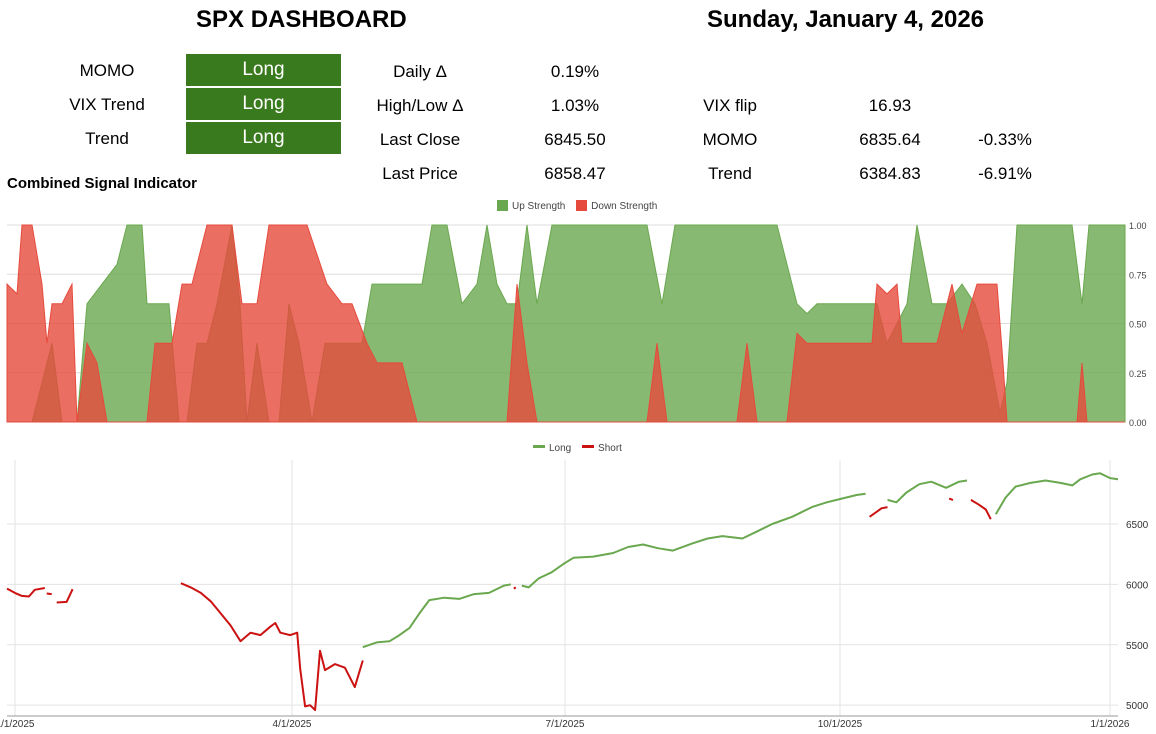 Image resolution: width=1156 pixels, height=734 pixels. I want to click on trend-level-pct: -6.91%, so click(1005, 173).